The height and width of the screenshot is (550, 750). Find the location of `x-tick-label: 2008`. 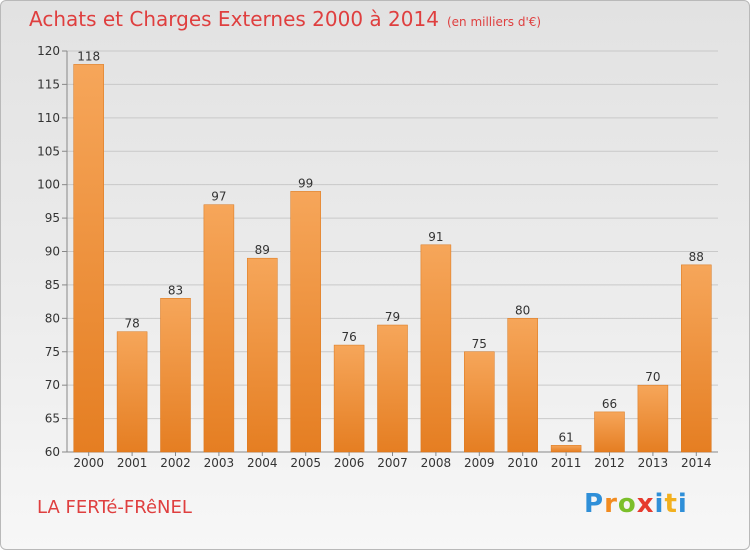

x-tick-label: 2008 is located at coordinates (436, 463).